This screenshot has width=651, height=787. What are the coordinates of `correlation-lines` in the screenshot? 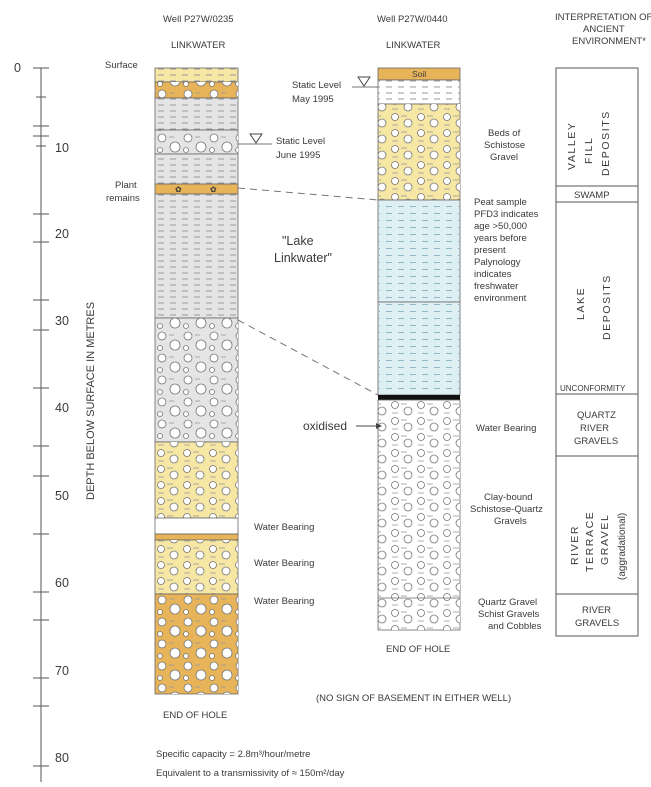 It's located at (308, 291).